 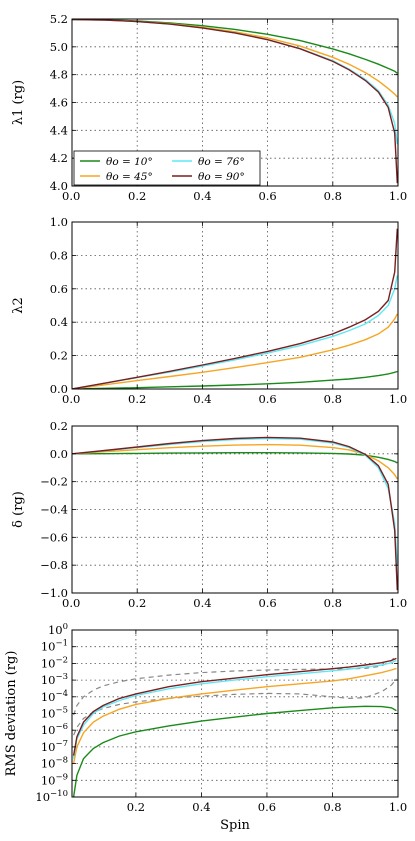 What do you see at coordinates (71, 603) in the screenshot?
I see `panel3-xtick-label-0: 0.0` at bounding box center [71, 603].